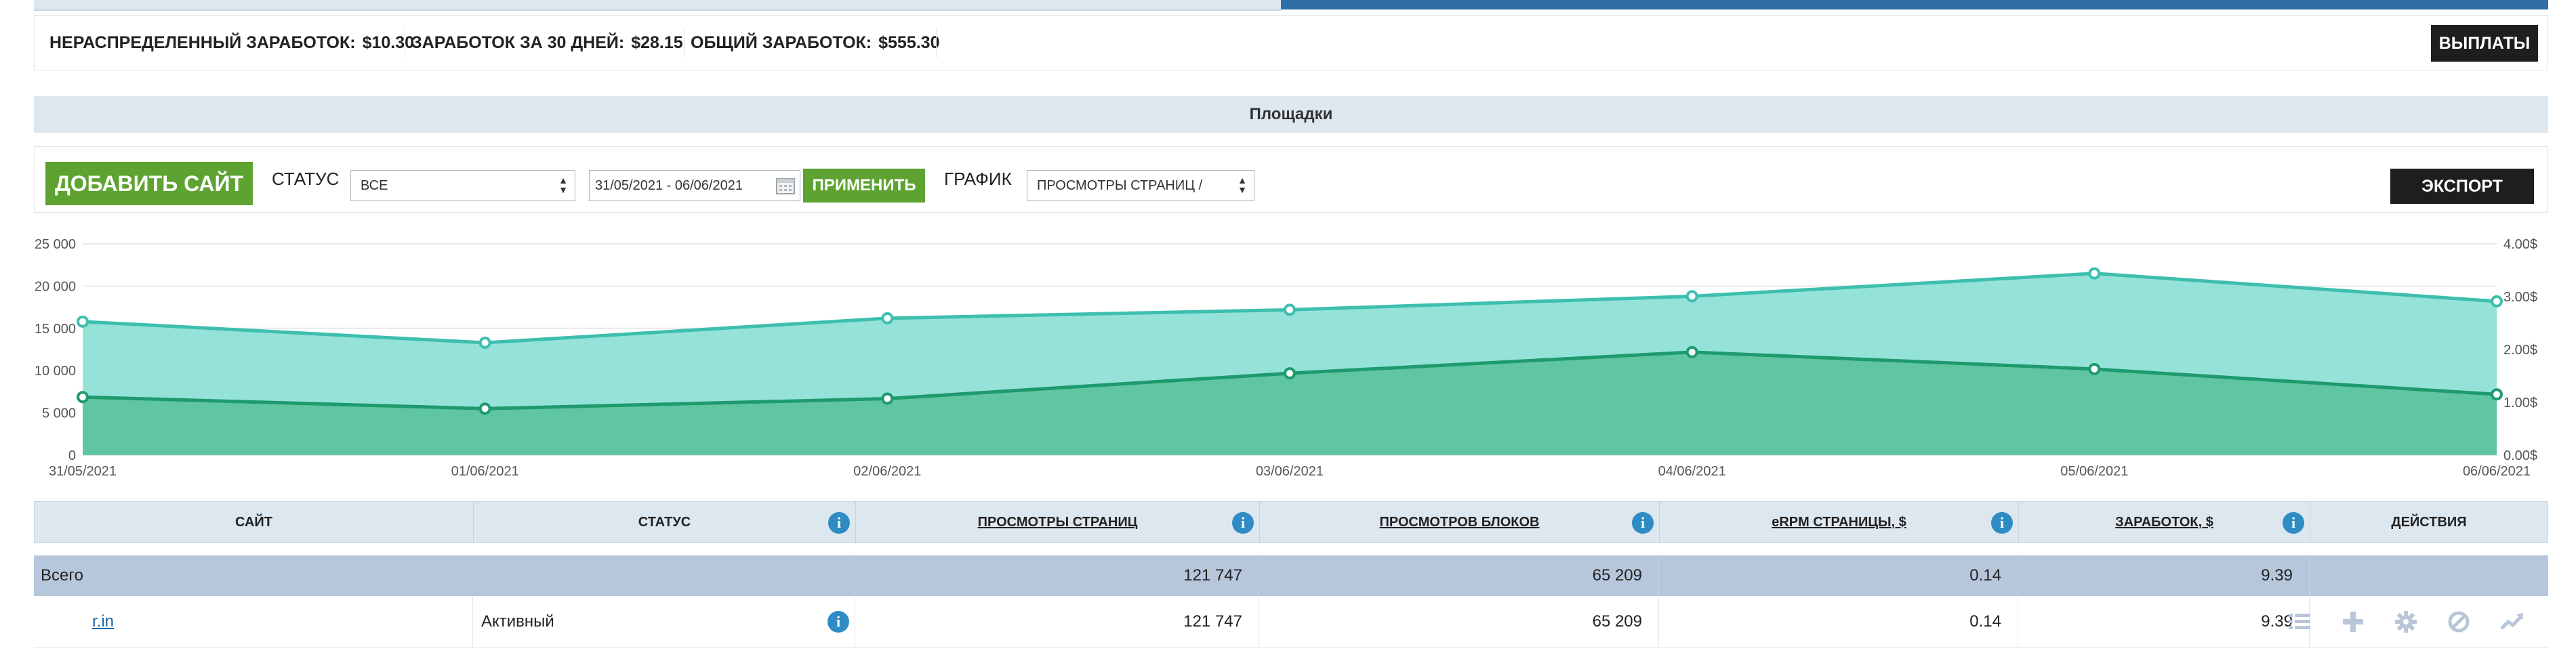  I want to click on apply-button: ПРИМЕНИТЬ, so click(864, 186).